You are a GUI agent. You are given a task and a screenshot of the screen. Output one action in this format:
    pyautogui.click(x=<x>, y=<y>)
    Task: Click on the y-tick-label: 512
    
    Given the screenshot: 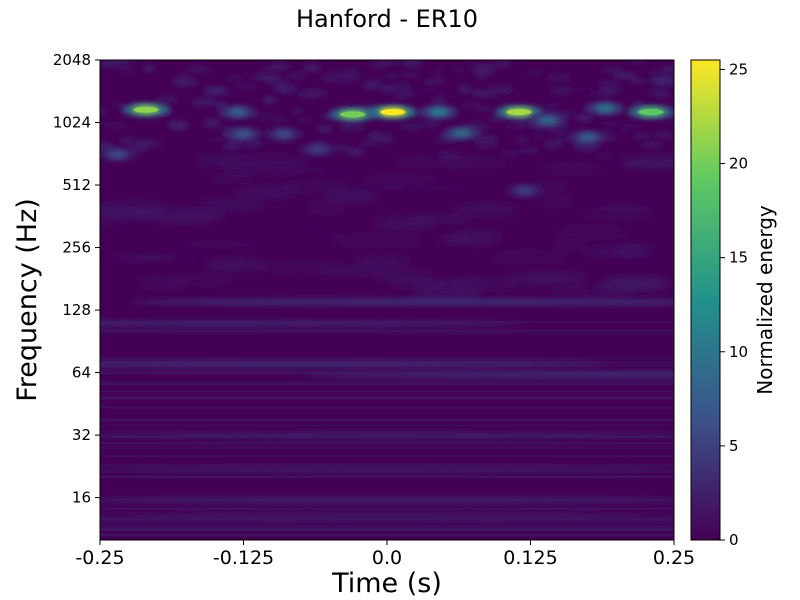 What is the action you would take?
    pyautogui.click(x=76, y=185)
    